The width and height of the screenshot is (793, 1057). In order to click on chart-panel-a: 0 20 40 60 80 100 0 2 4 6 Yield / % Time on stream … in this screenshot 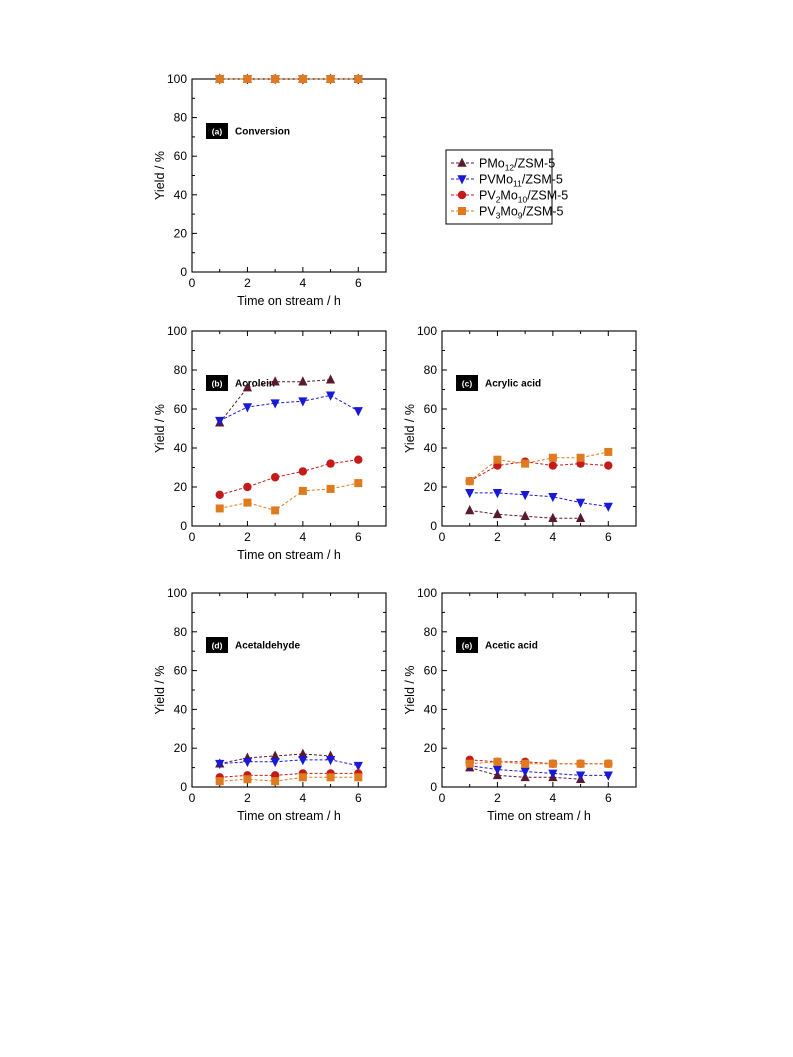, I will do `click(270, 190)`.